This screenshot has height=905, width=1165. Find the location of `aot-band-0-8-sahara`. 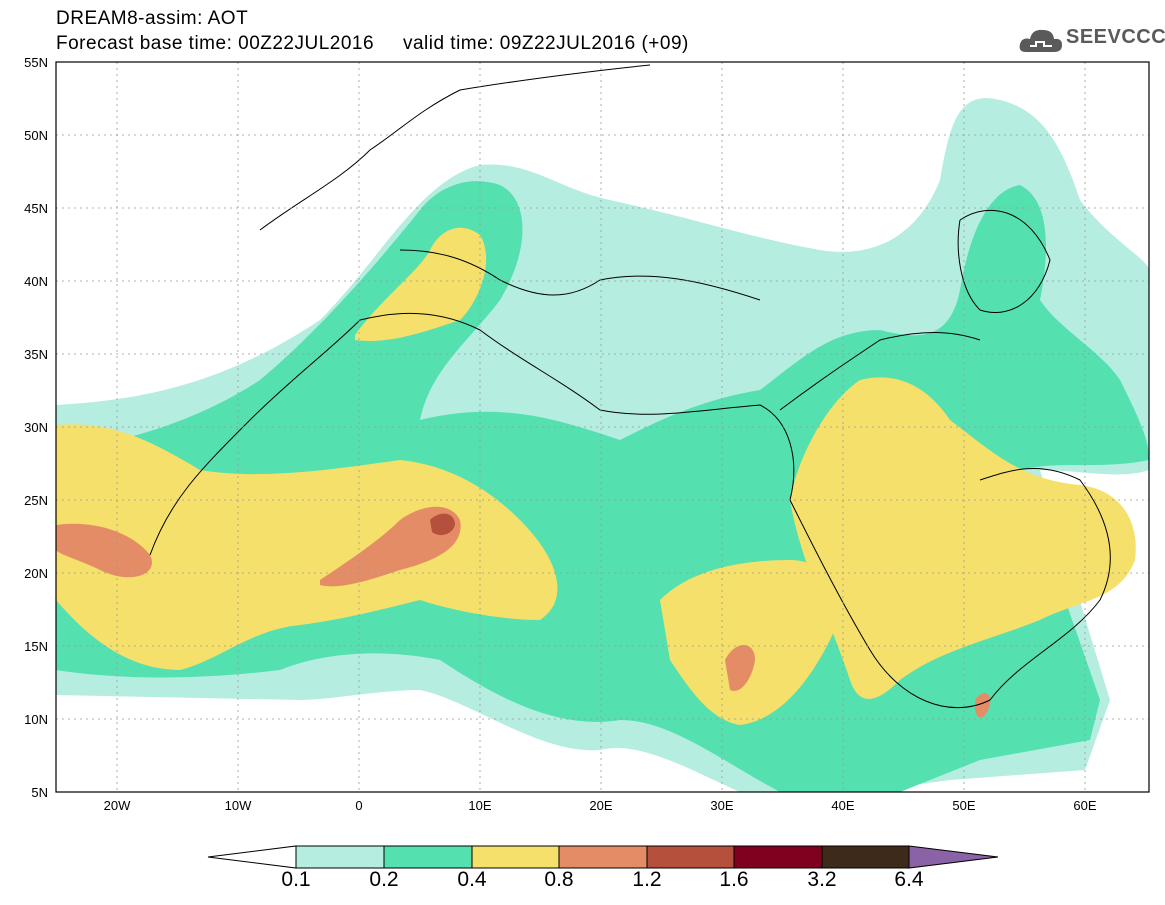

aot-band-0-8-sahara is located at coordinates (390, 546).